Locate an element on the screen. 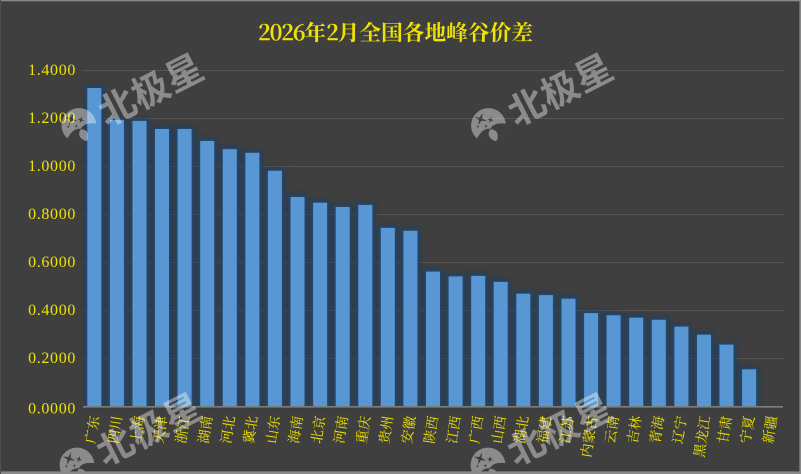 Image resolution: width=801 pixels, height=474 pixels. svg-text: 0.8000 is located at coordinates (52, 214).